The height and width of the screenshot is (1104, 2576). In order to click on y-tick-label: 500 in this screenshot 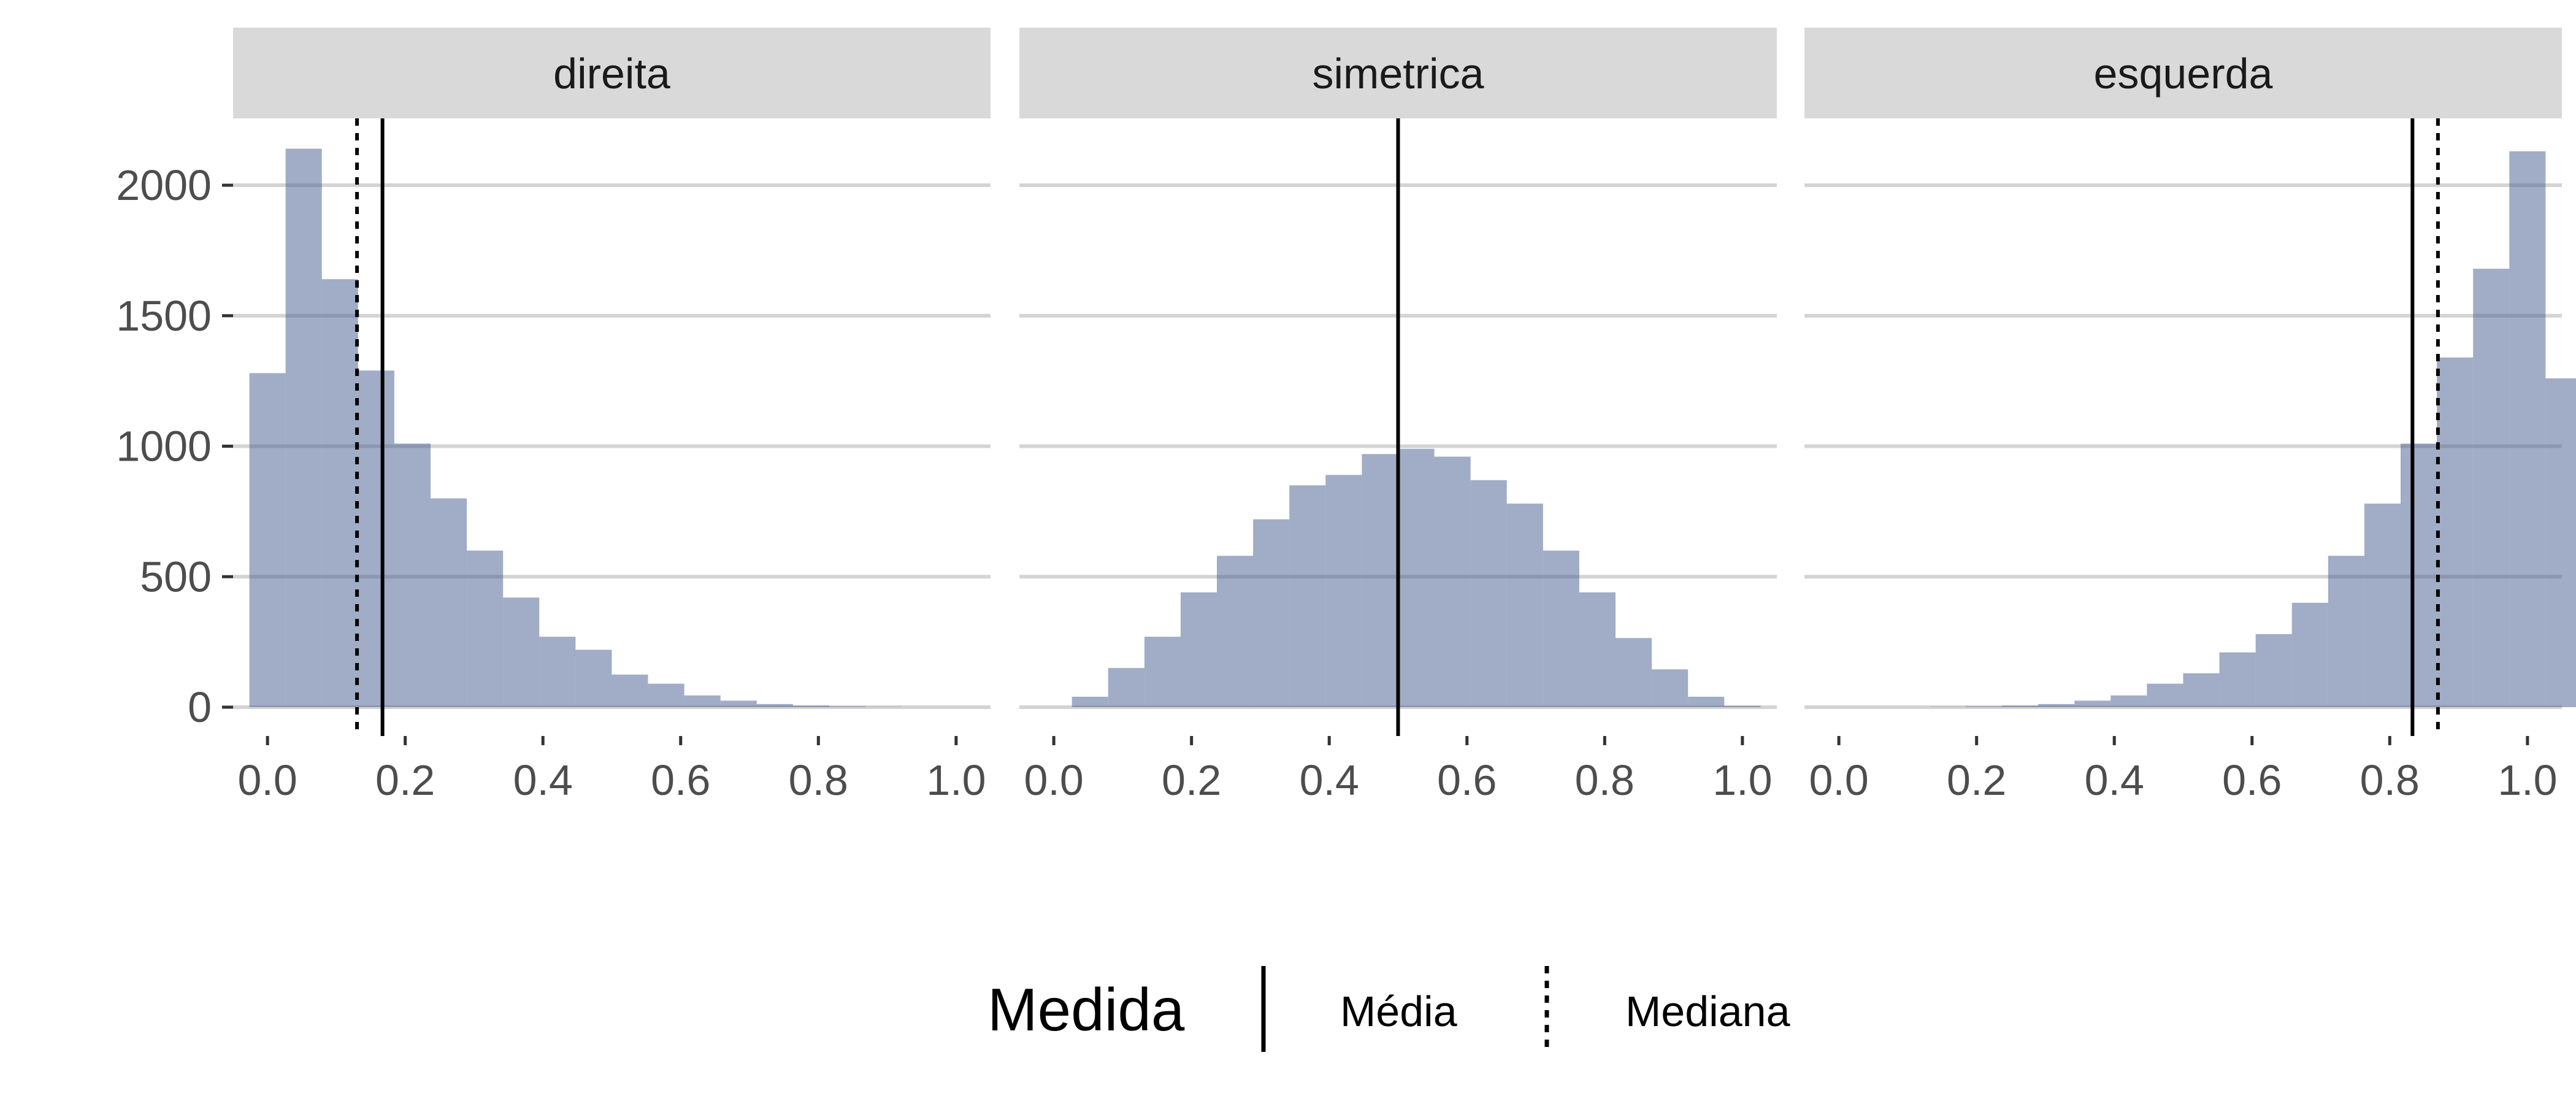, I will do `click(176, 576)`.